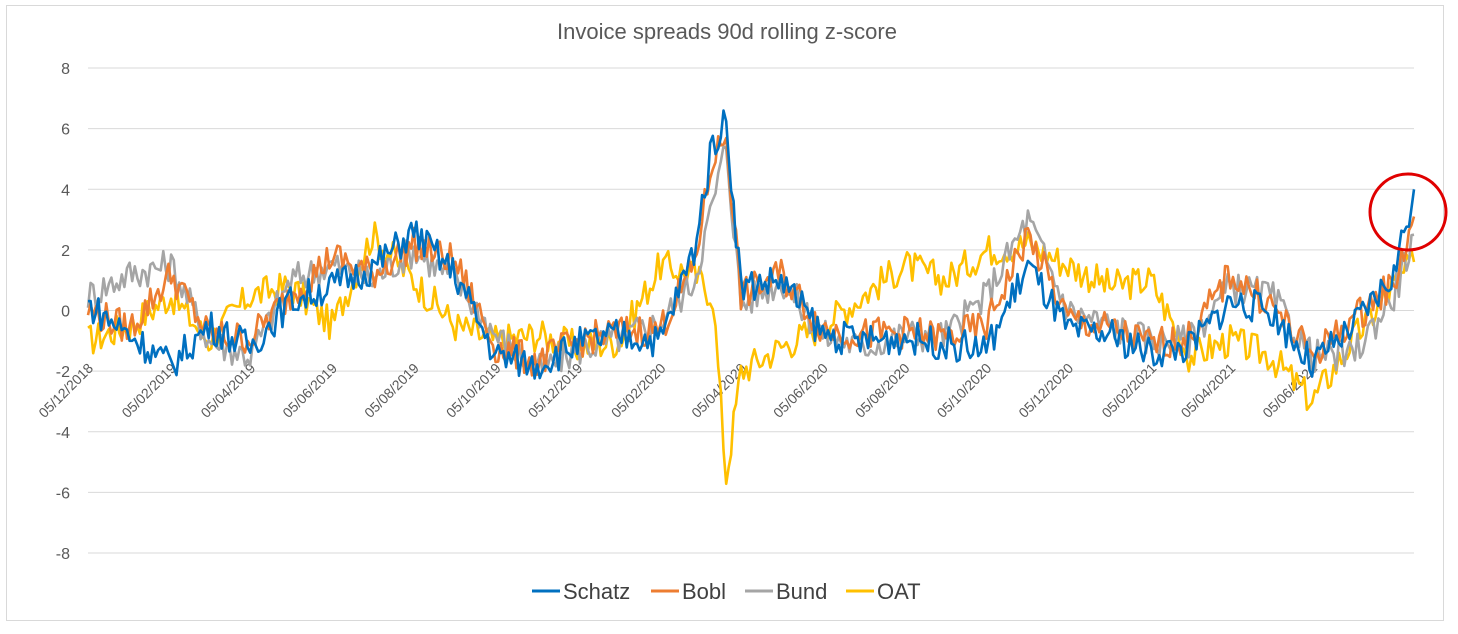  I want to click on y-axis-ticks: 8 6 4 2 0 -2 -4 -6 -8, so click(63, 312).